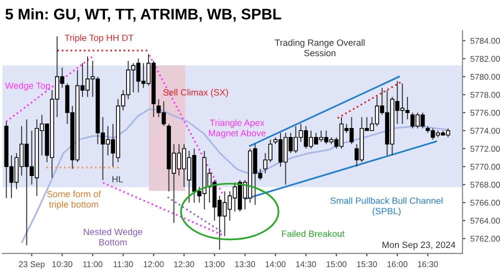  What do you see at coordinates (386, 206) in the screenshot?
I see `annotation: Small Pullback Bull Channel (SPBL)` at bounding box center [386, 206].